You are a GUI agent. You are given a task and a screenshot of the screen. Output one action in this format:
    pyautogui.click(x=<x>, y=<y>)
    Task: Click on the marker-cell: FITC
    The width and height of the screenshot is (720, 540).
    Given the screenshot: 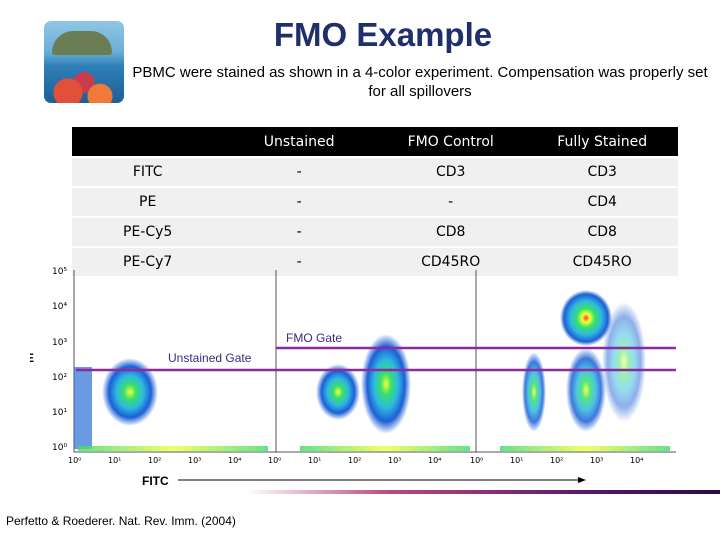 What is the action you would take?
    pyautogui.click(x=148, y=172)
    